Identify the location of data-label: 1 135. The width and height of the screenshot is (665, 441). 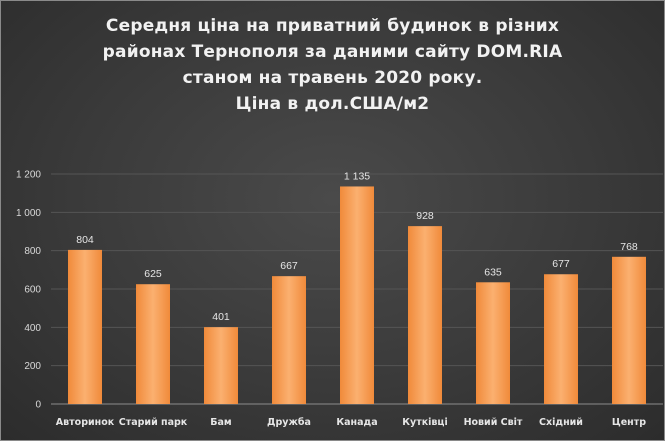
(357, 176).